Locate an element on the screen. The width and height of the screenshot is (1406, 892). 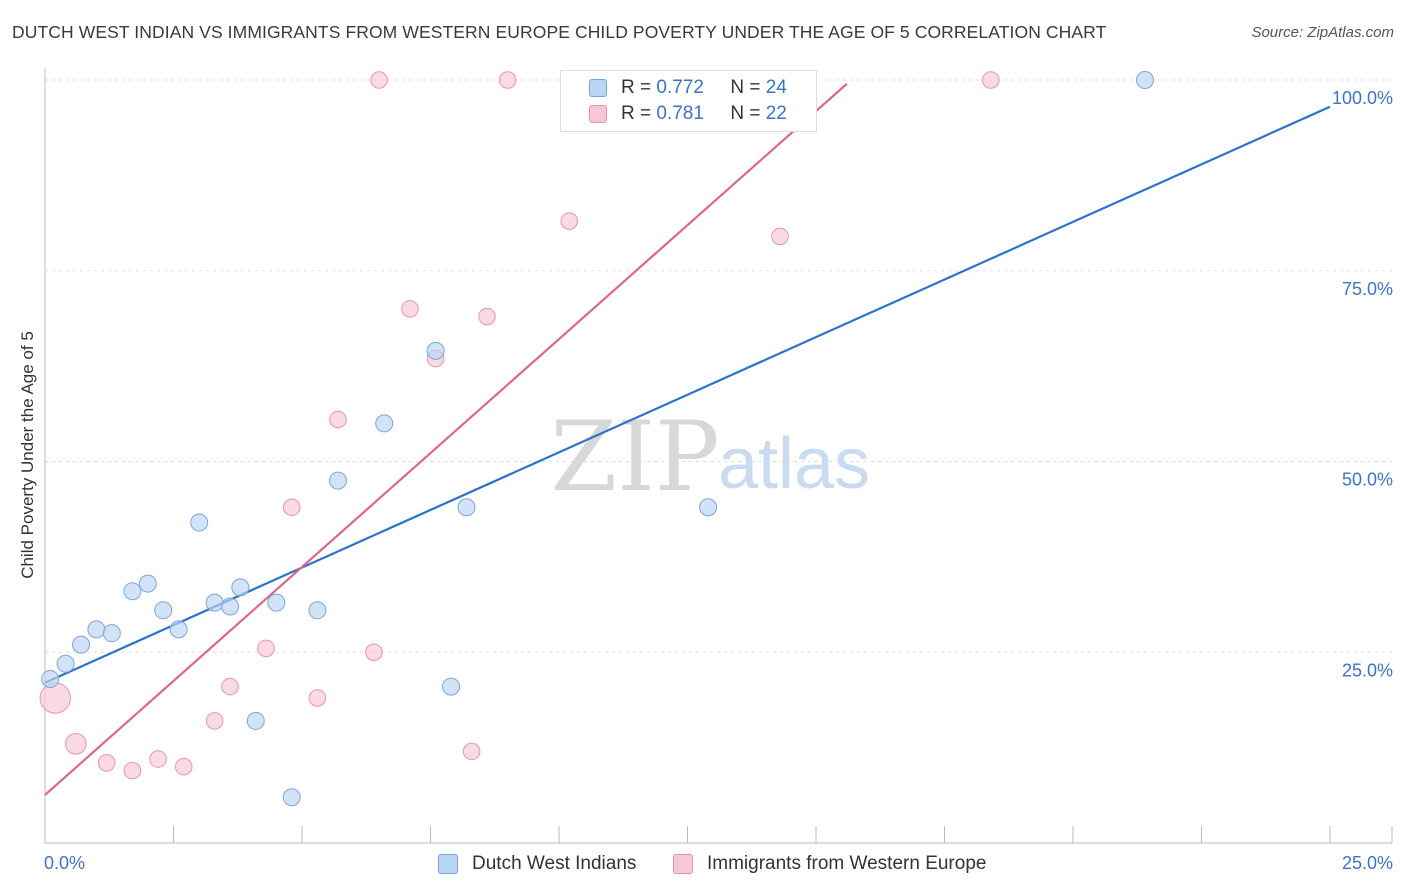
legend-swatch-pink is located at coordinates (598, 114).